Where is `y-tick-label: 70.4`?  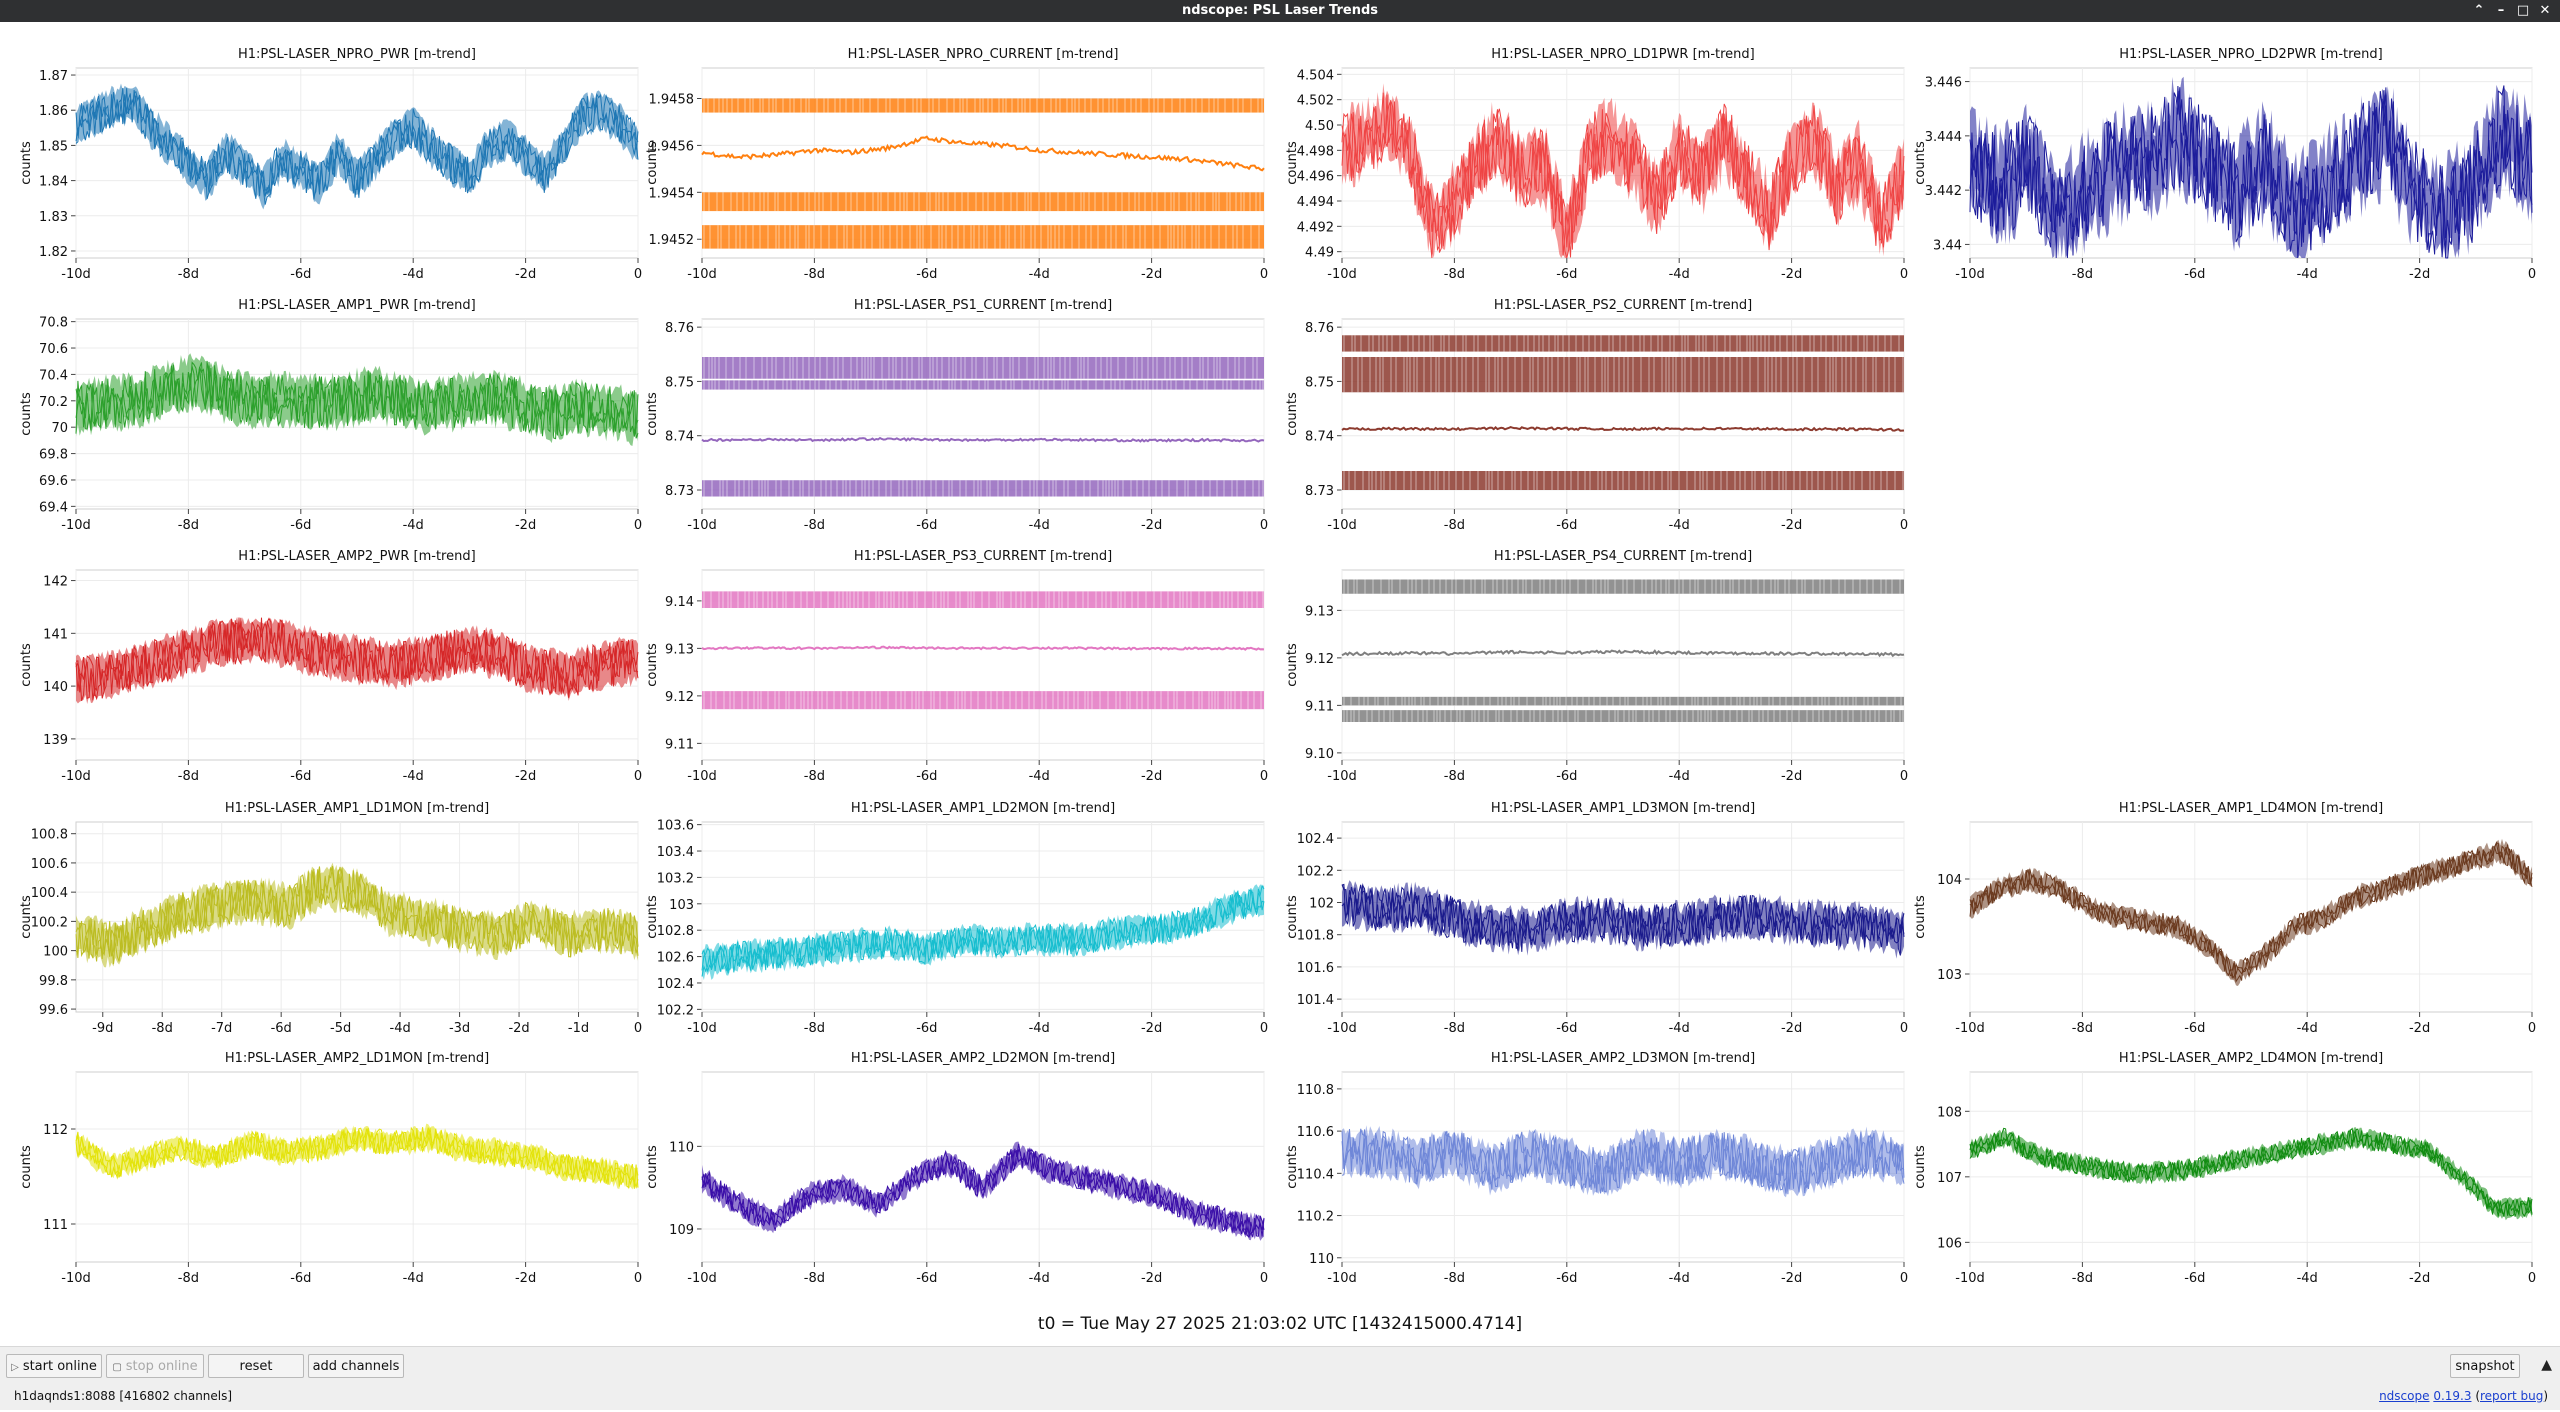 y-tick-label: 70.4 is located at coordinates (53, 375).